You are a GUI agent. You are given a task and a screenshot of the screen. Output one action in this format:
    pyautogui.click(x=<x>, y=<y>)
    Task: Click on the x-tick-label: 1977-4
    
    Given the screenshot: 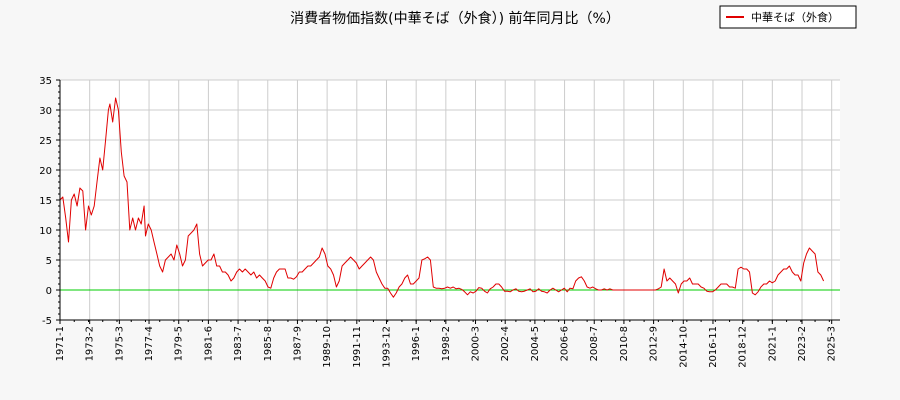 What is the action you would take?
    pyautogui.click(x=149, y=343)
    